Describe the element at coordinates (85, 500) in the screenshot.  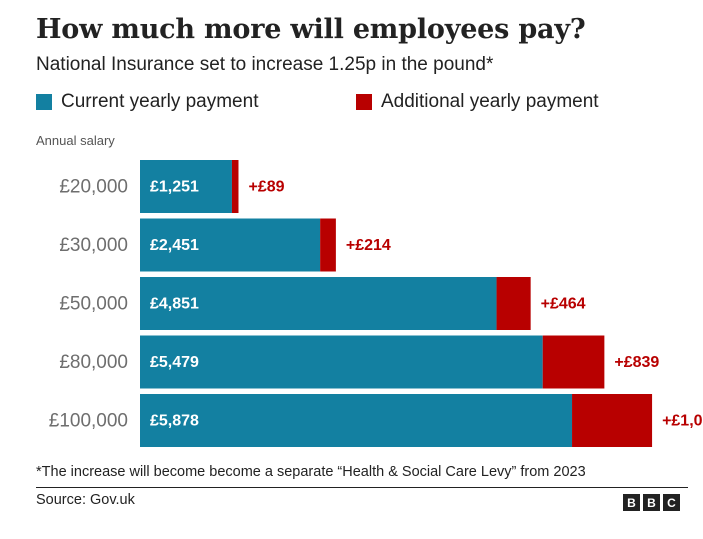
I see `source-text: Source: Gov.uk` at that location.